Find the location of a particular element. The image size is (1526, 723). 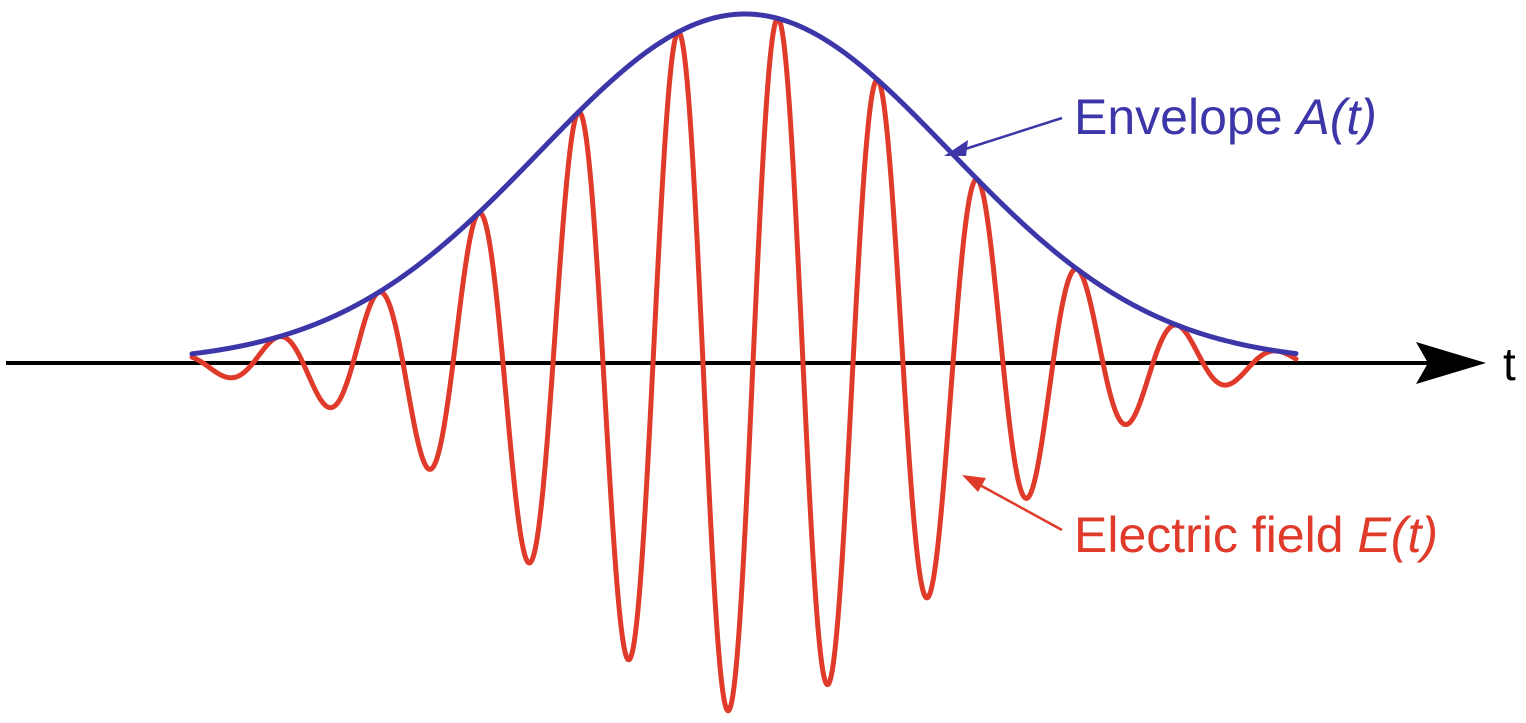

time-axis-label: t is located at coordinates (1509, 364).